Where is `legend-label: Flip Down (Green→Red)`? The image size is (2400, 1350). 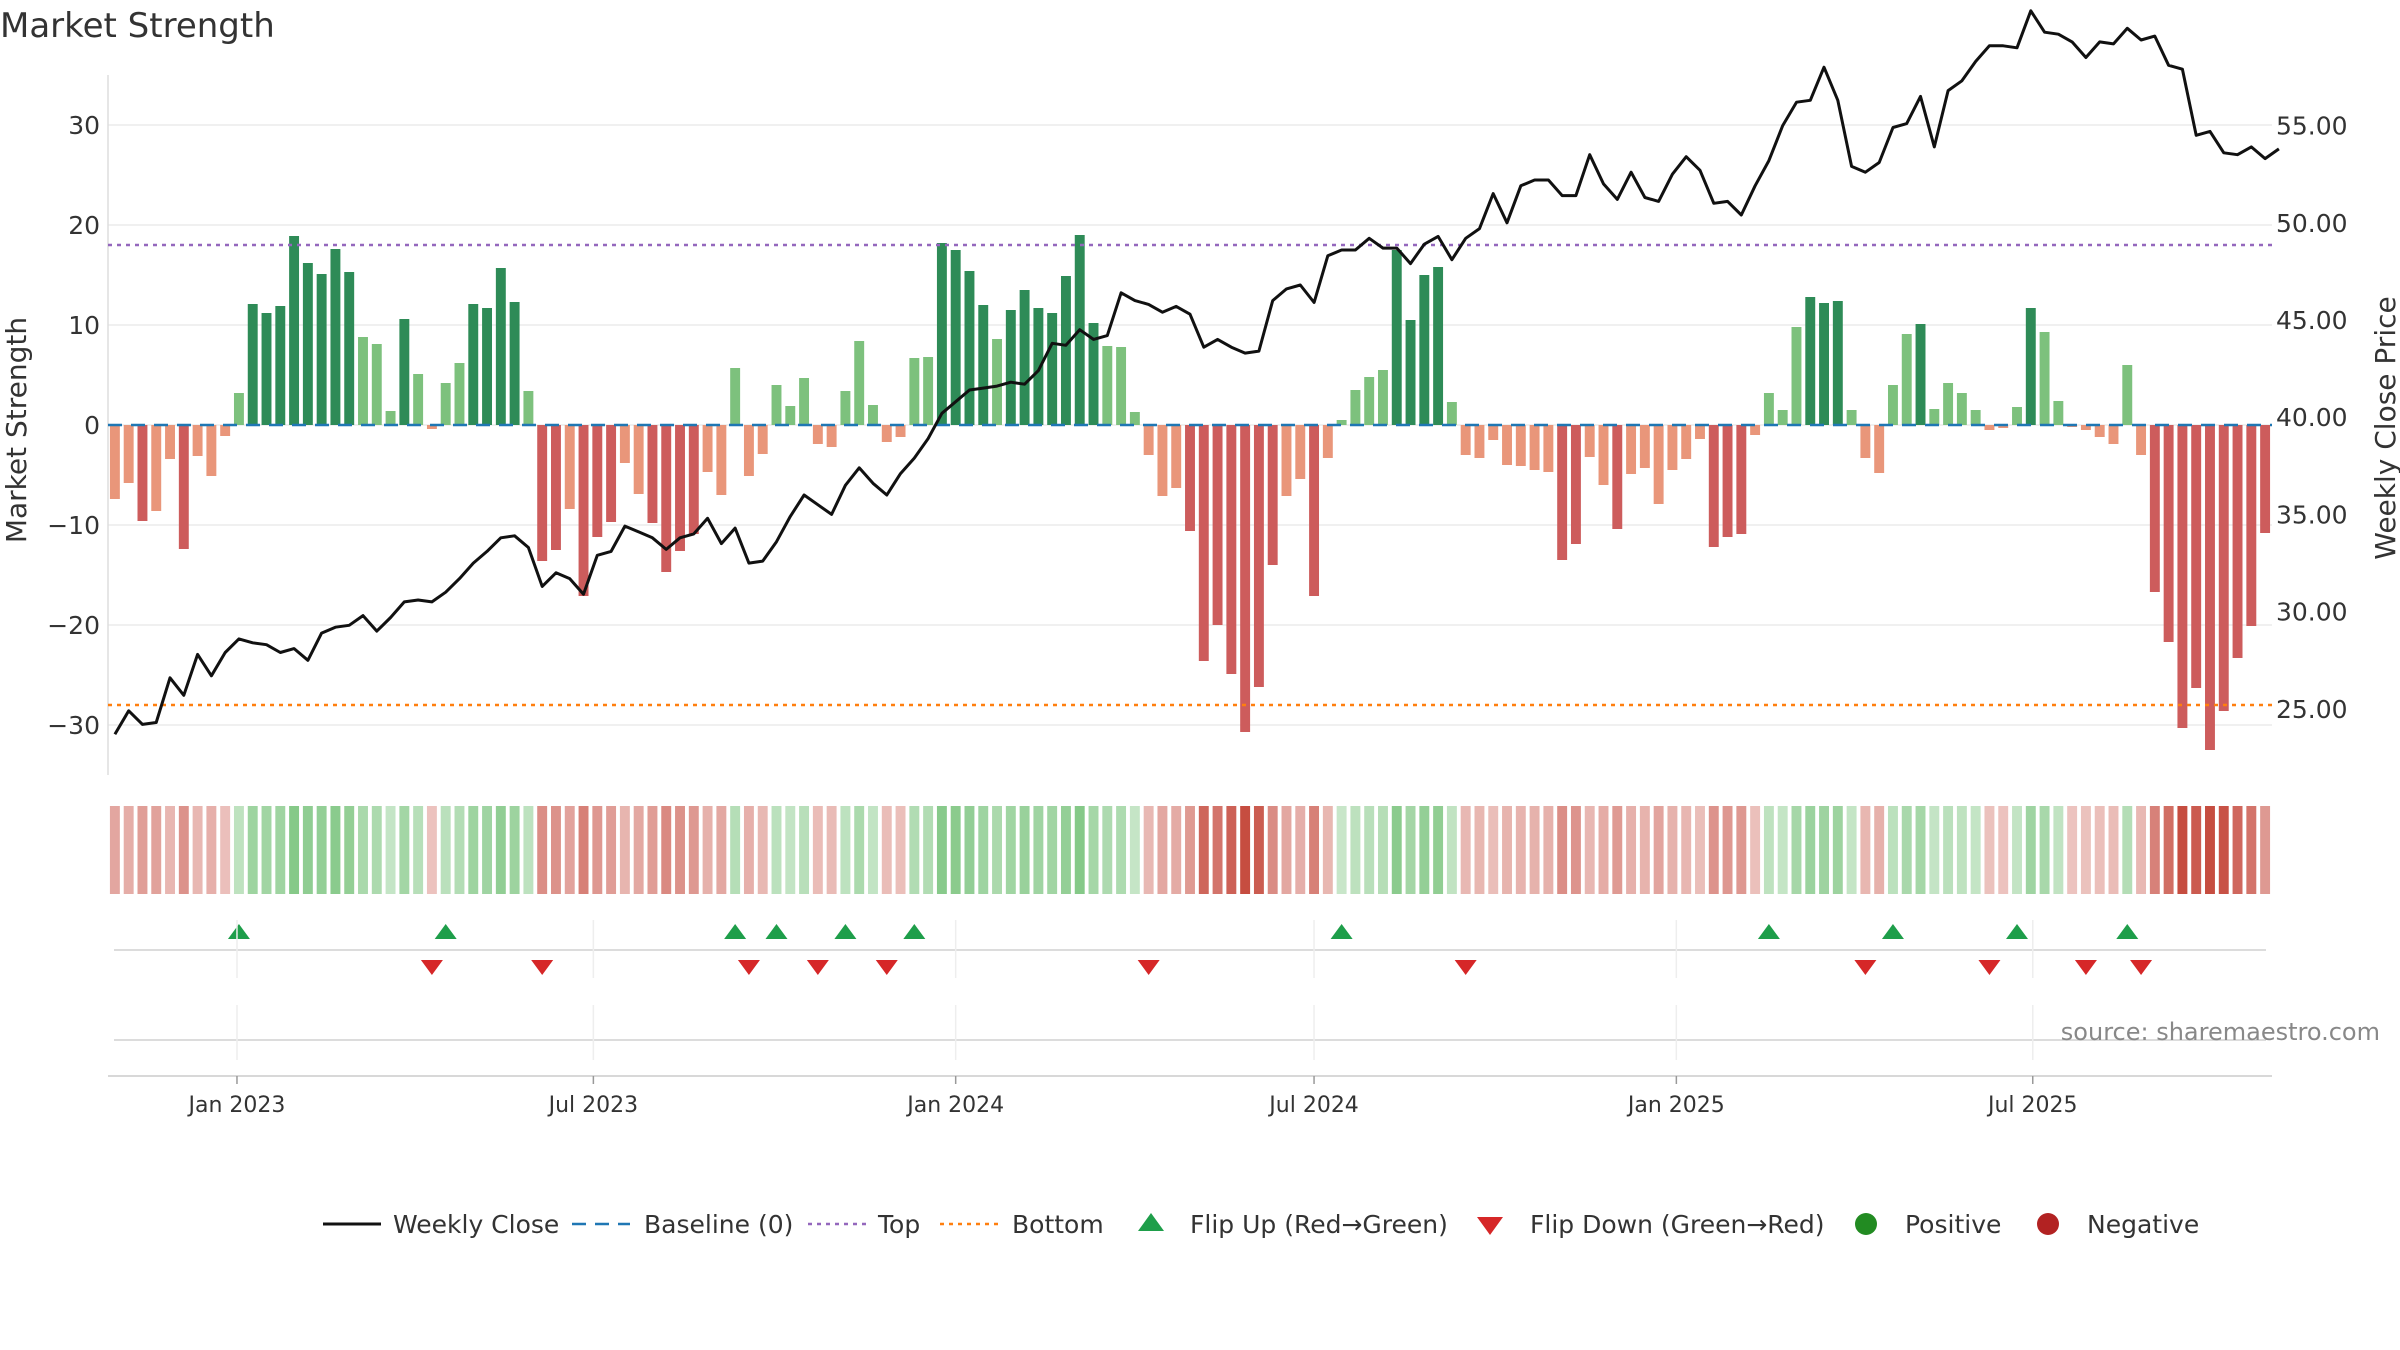
legend-label: Flip Down (Green→Red) is located at coordinates (1677, 1224).